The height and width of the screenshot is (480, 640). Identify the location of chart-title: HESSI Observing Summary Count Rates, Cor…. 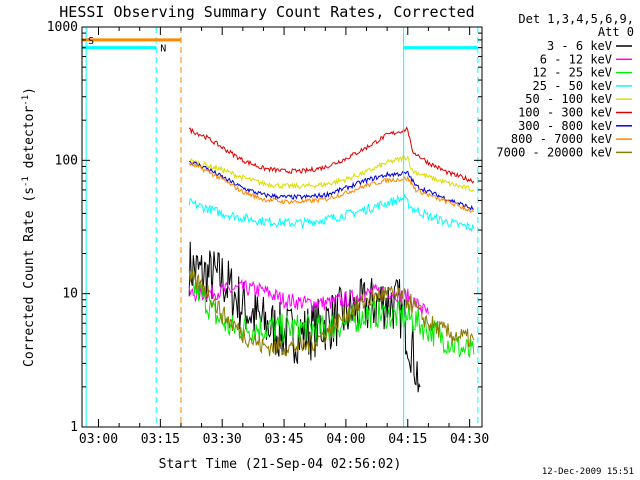
(266, 12).